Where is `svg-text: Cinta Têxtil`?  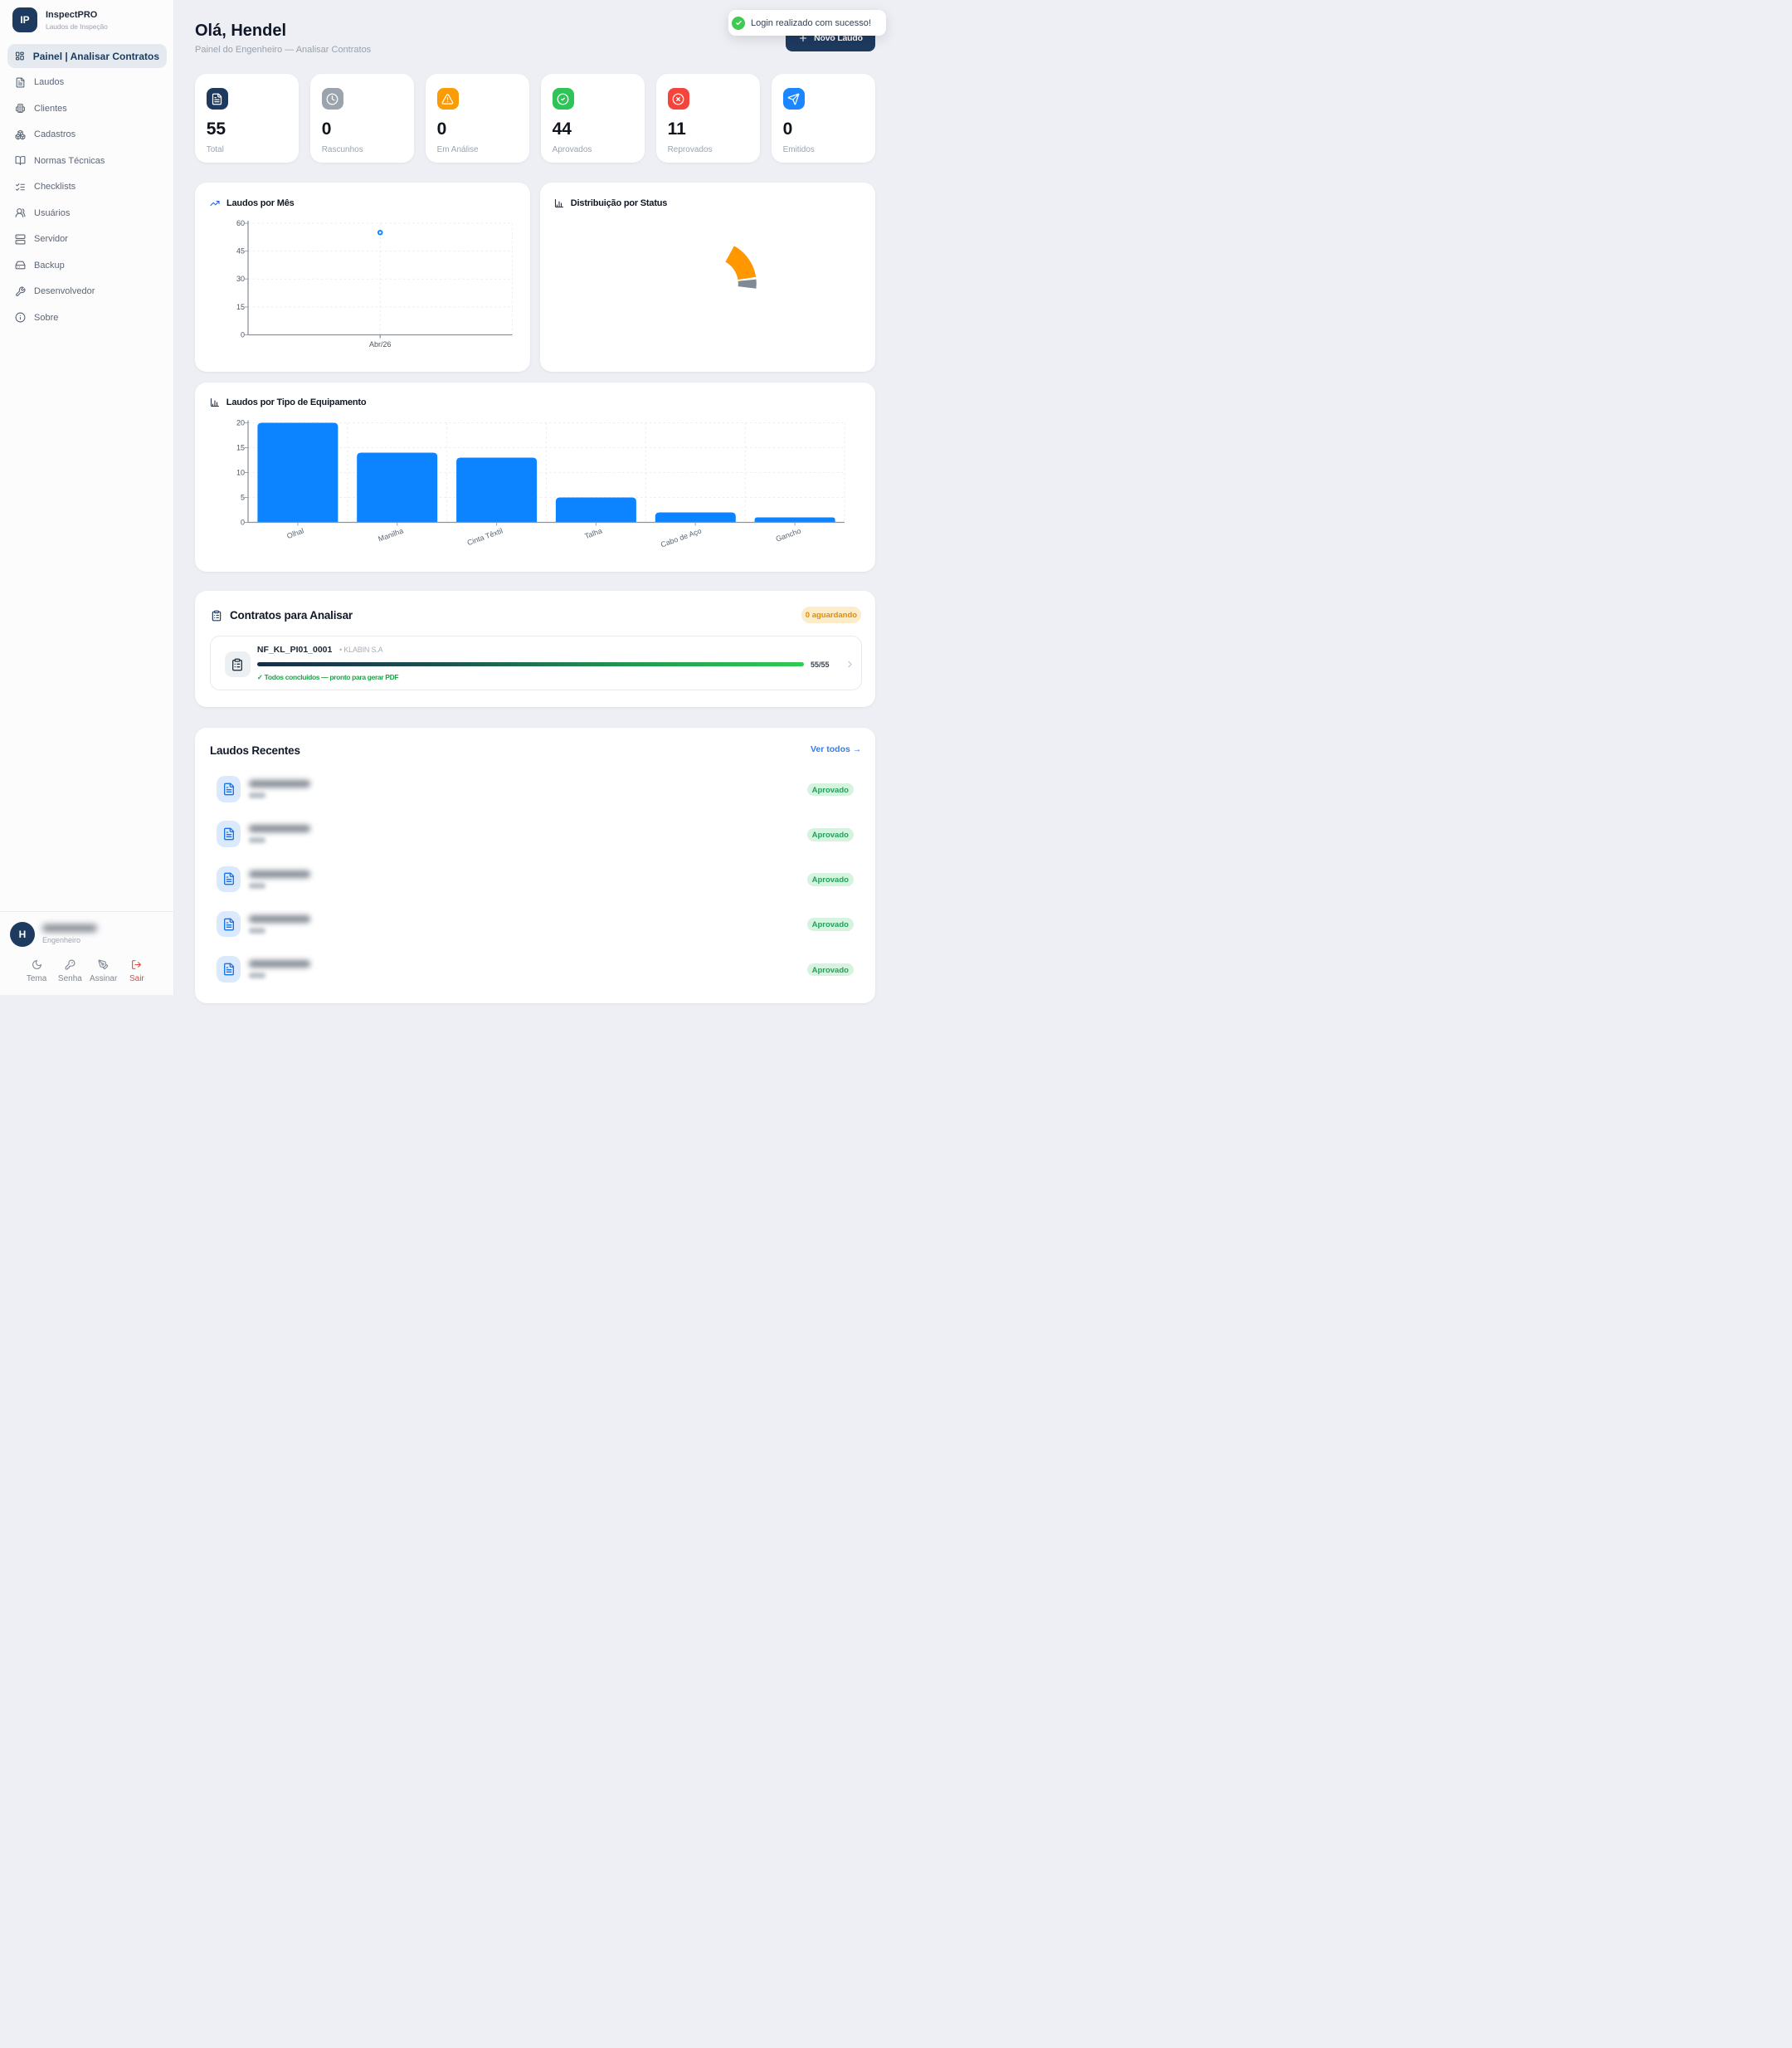
svg-text: Cinta Têxtil is located at coordinates (485, 536).